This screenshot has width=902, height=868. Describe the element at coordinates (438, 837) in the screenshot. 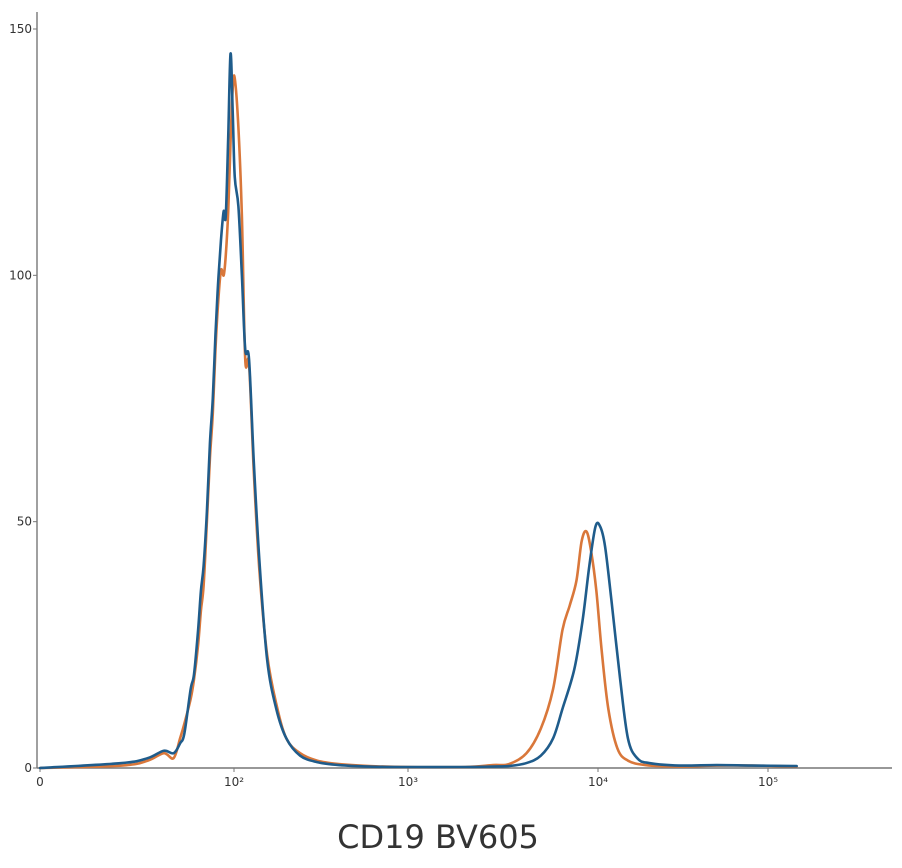

I see `x-axis-title: CD19 BV605` at that location.